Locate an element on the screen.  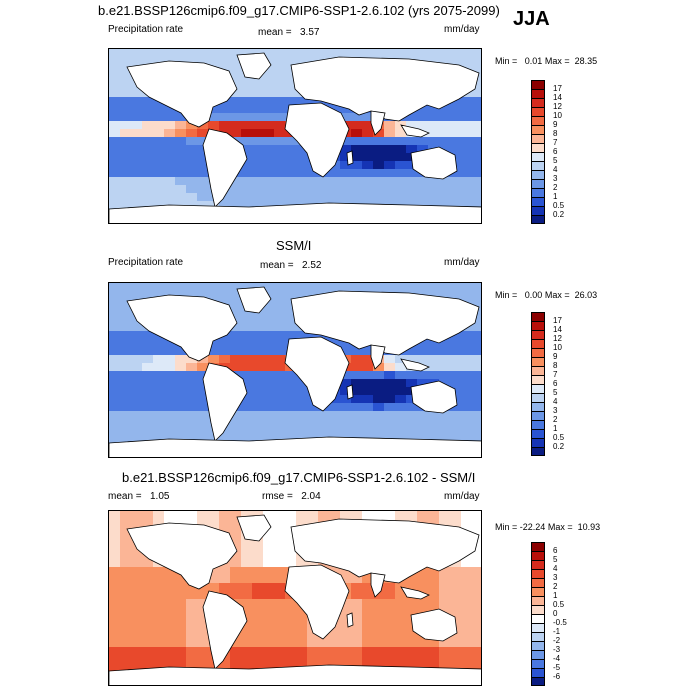
colorbar-tick-label: 17 is located at coordinates (557, 320).